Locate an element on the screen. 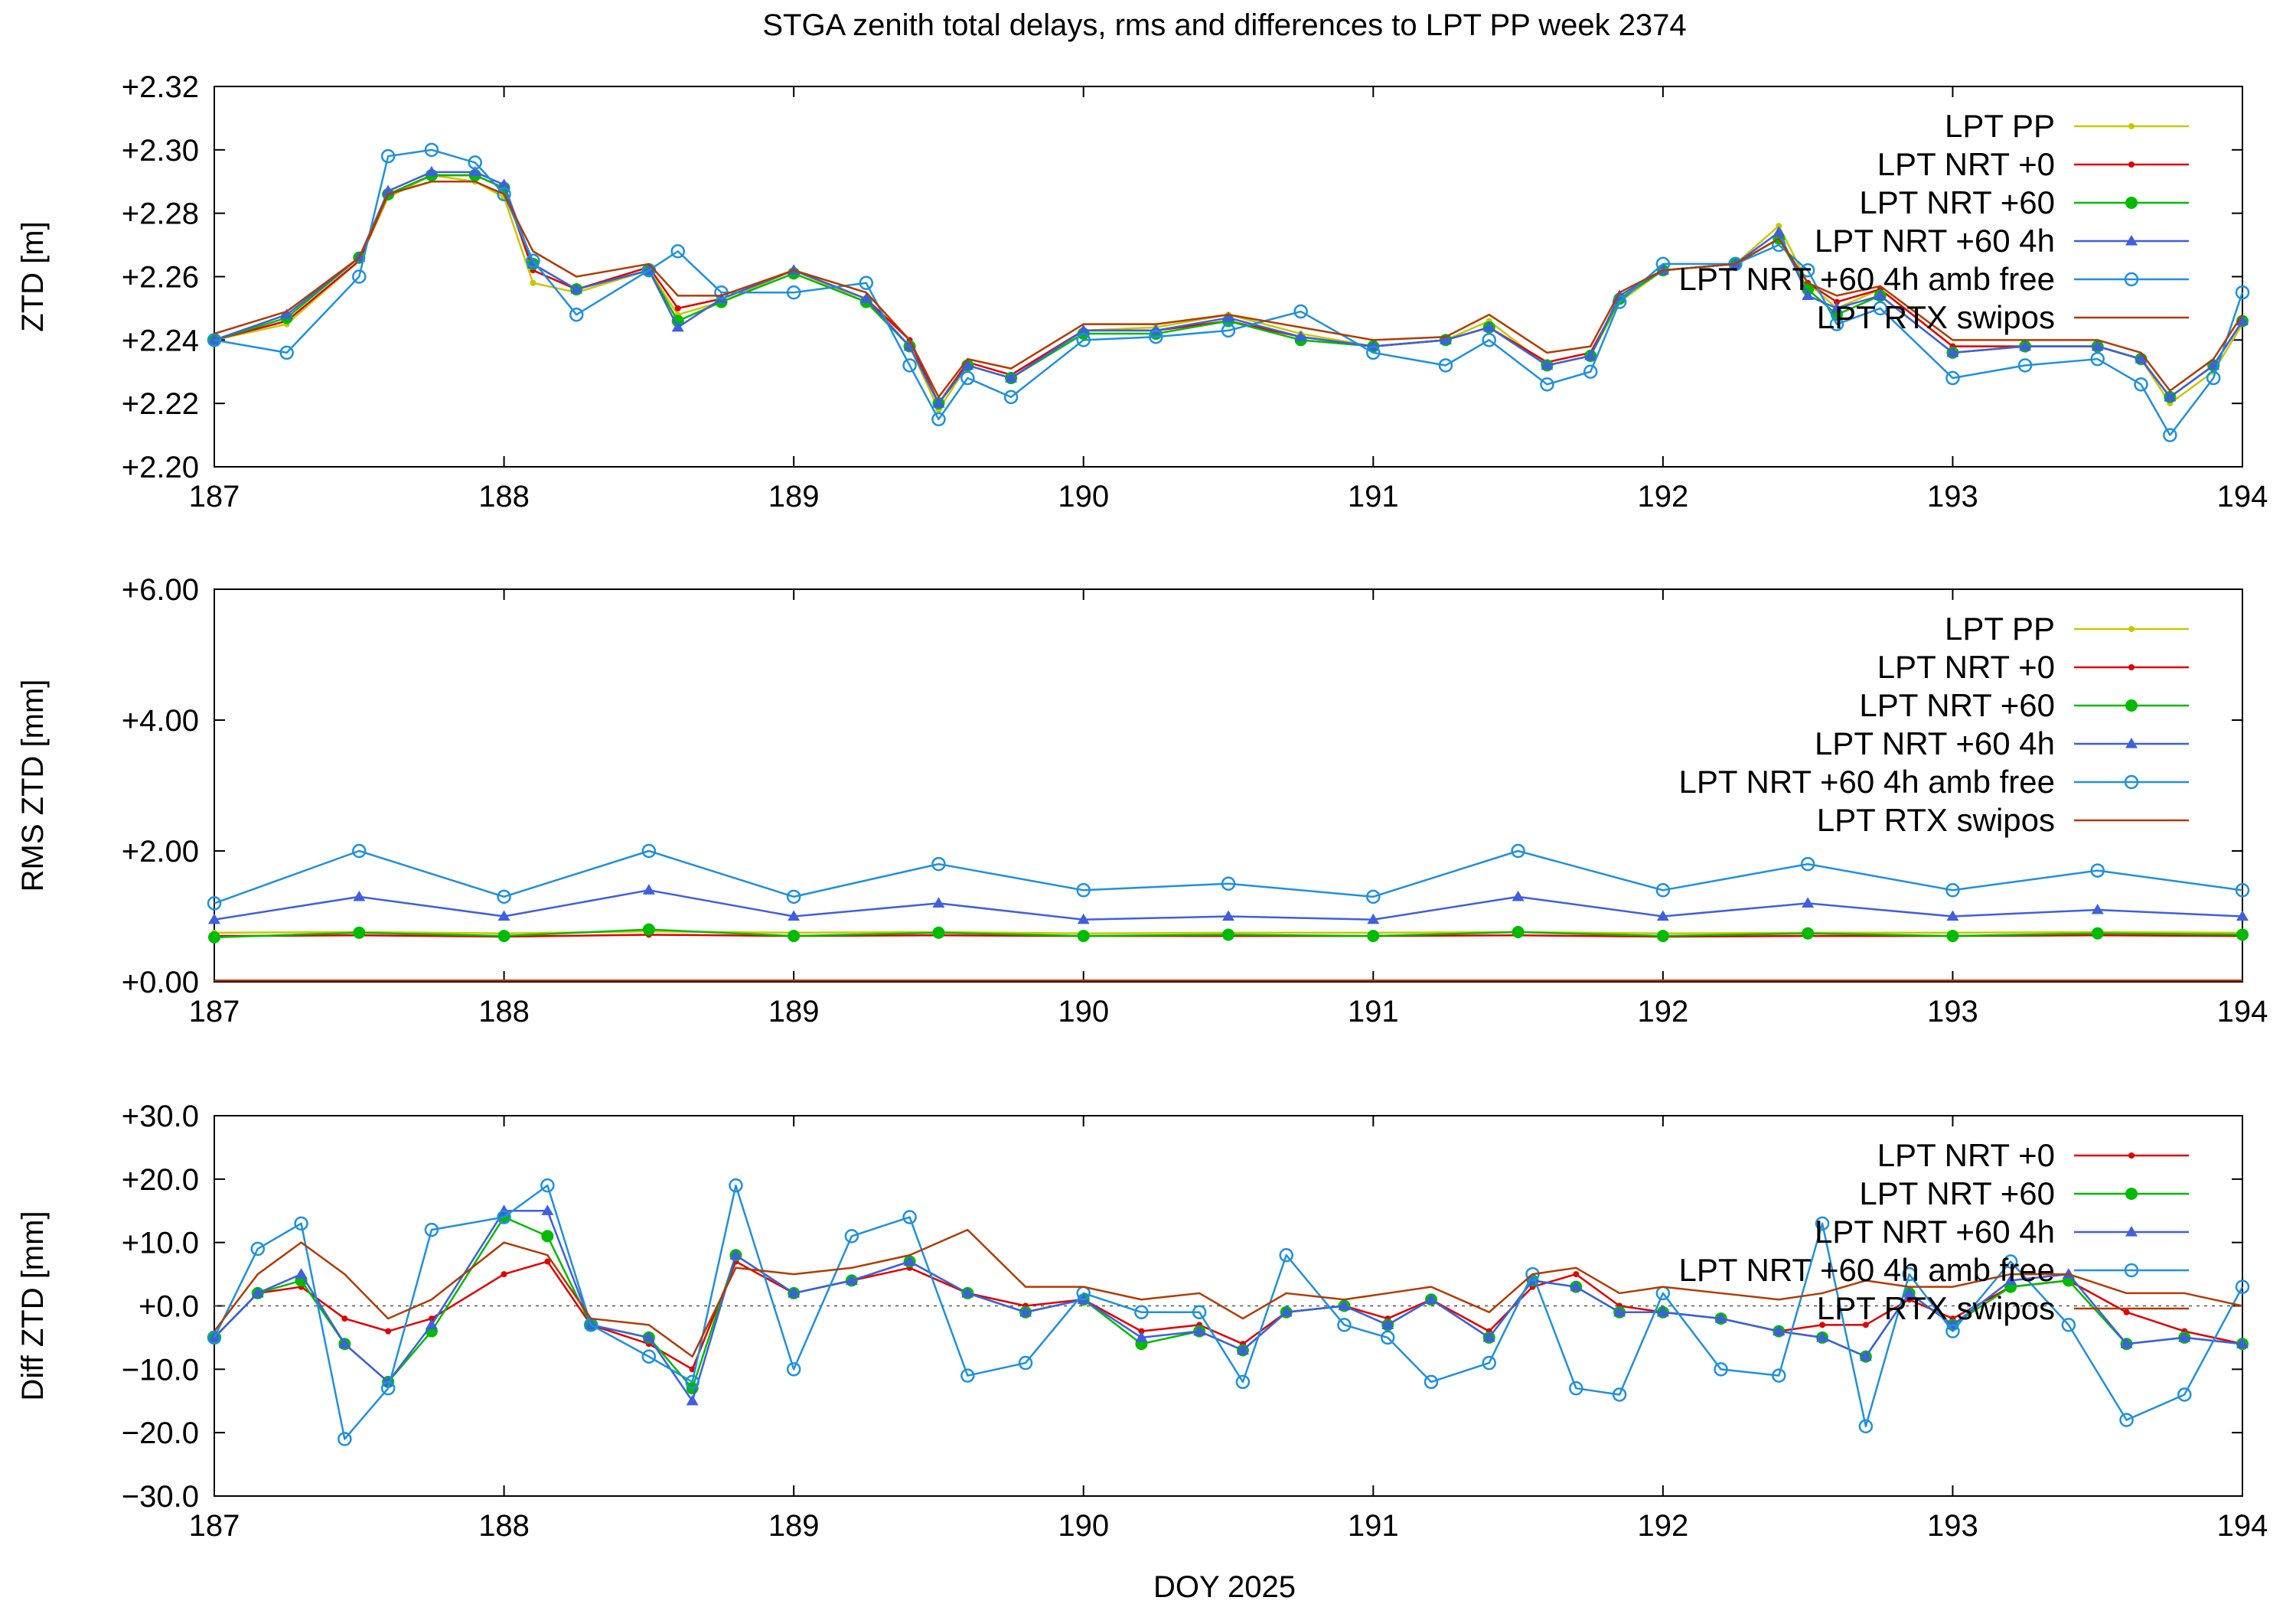 This screenshot has height=1607, width=2296. y-tick-label: −30.0 is located at coordinates (160, 1497).